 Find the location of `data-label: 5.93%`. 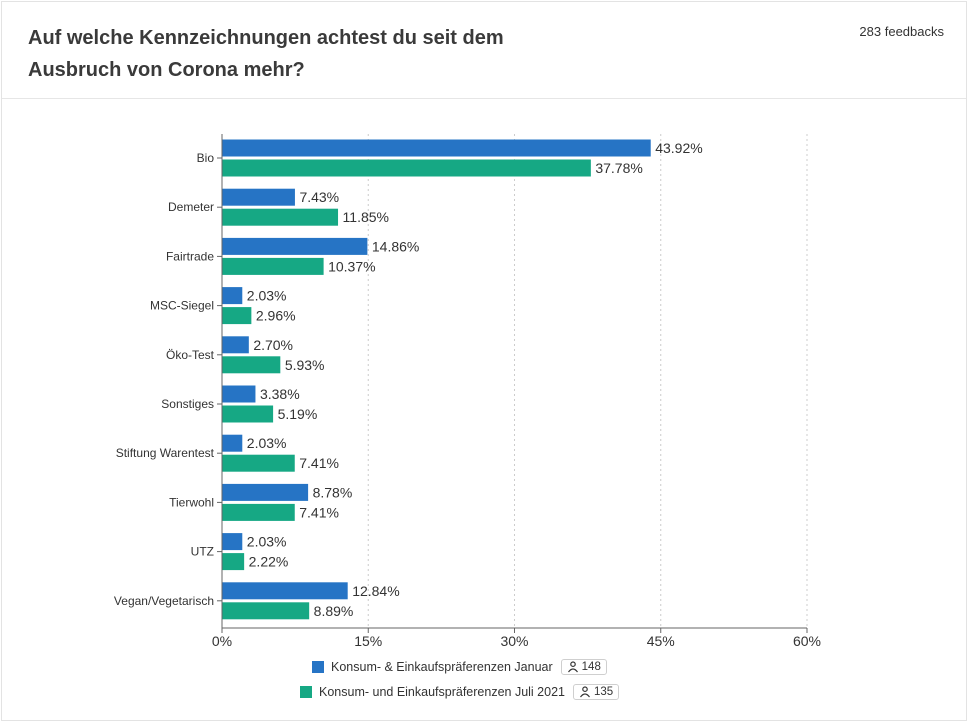

data-label: 5.93% is located at coordinates (305, 365).